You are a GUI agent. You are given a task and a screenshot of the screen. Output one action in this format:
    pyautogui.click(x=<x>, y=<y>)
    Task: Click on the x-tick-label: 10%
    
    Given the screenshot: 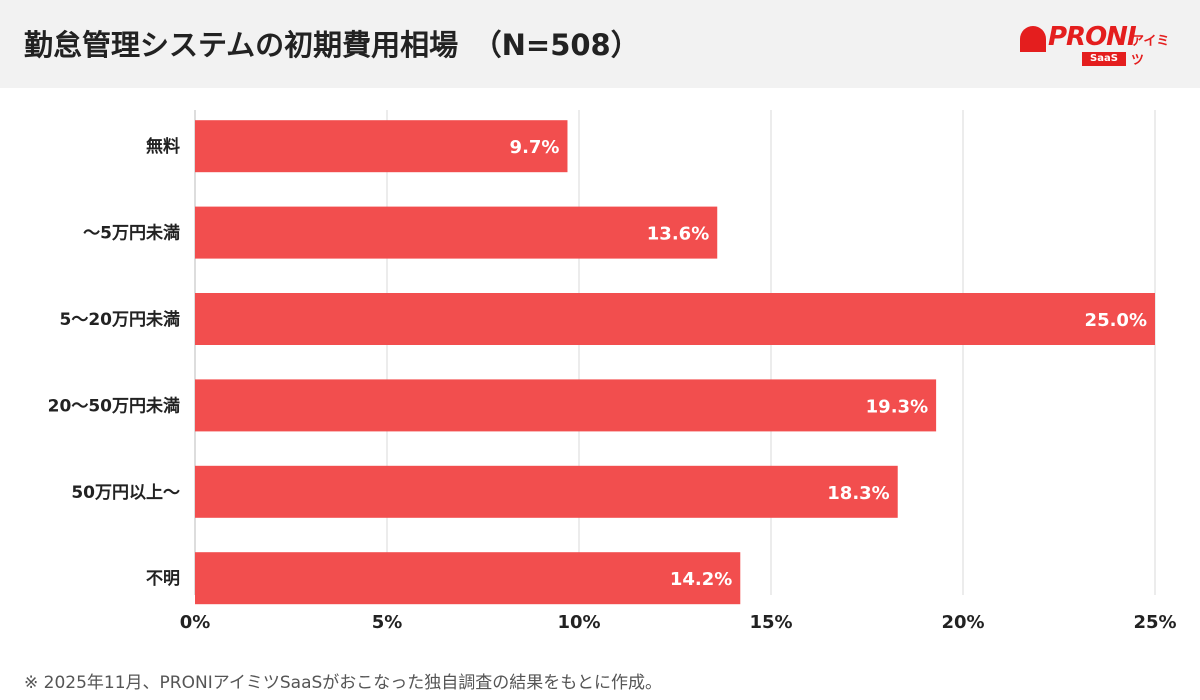 What is the action you would take?
    pyautogui.click(x=578, y=622)
    